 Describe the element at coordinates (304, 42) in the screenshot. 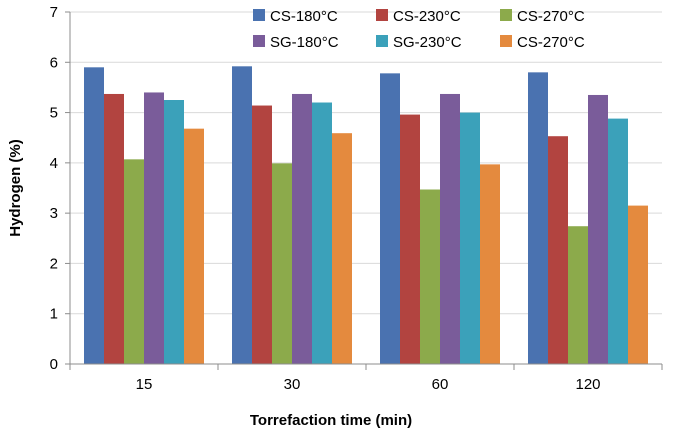

I see `legend-label: SG-180°C` at that location.